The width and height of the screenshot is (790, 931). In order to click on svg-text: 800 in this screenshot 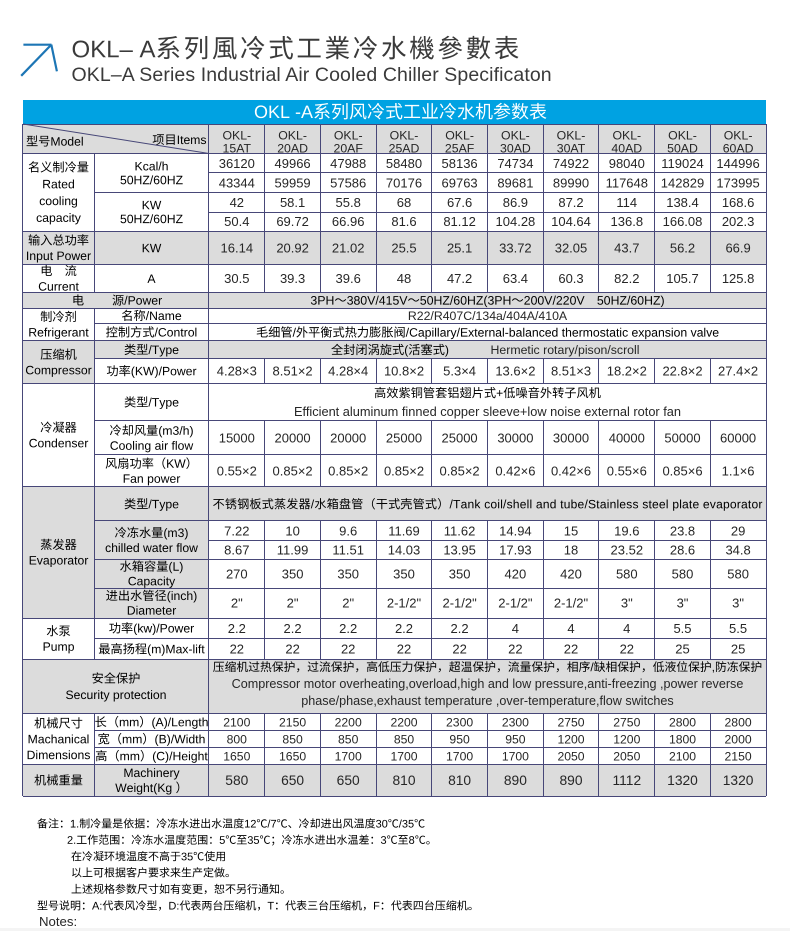, I will do `click(237, 739)`.